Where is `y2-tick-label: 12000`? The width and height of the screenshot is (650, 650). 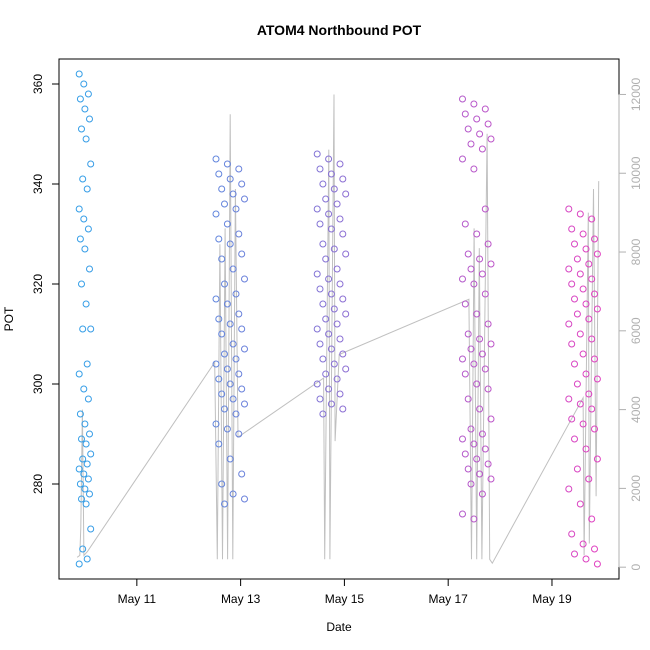
y2-tick-label: 12000 is located at coordinates (636, 94).